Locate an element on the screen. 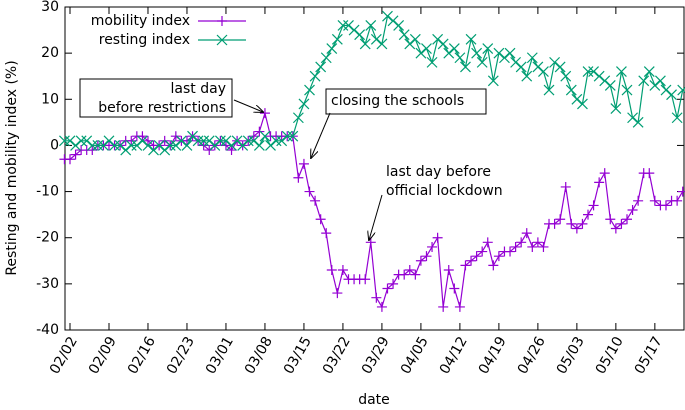  annotation-box is located at coordinates (406, 101).